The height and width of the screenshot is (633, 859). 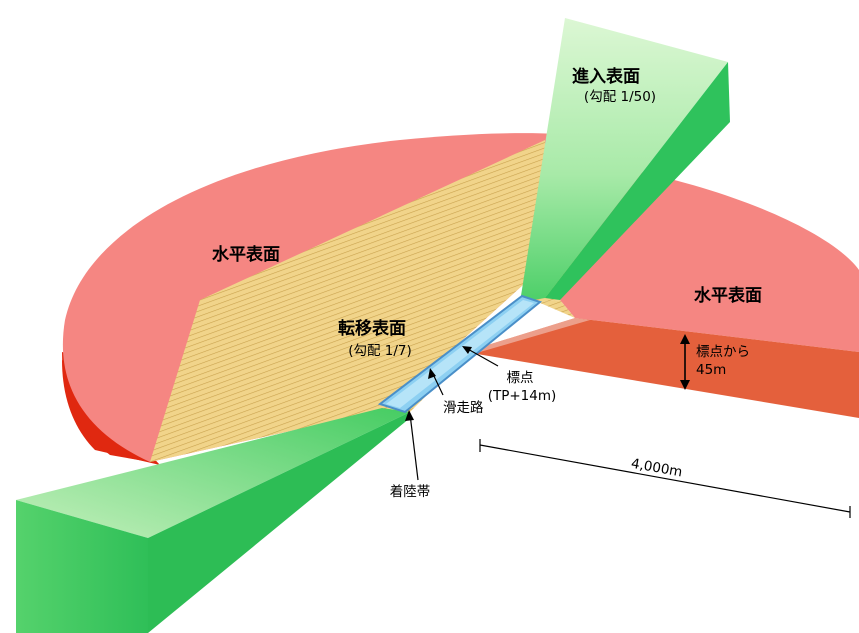 I want to click on approach-surface-upper-top, so click(x=624, y=160).